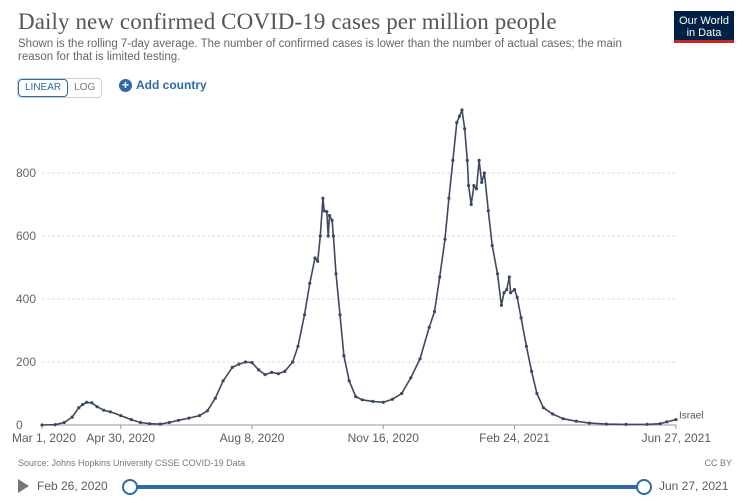 The image size is (749, 503). What do you see at coordinates (644, 487) in the screenshot?
I see `timeline-end-handle` at bounding box center [644, 487].